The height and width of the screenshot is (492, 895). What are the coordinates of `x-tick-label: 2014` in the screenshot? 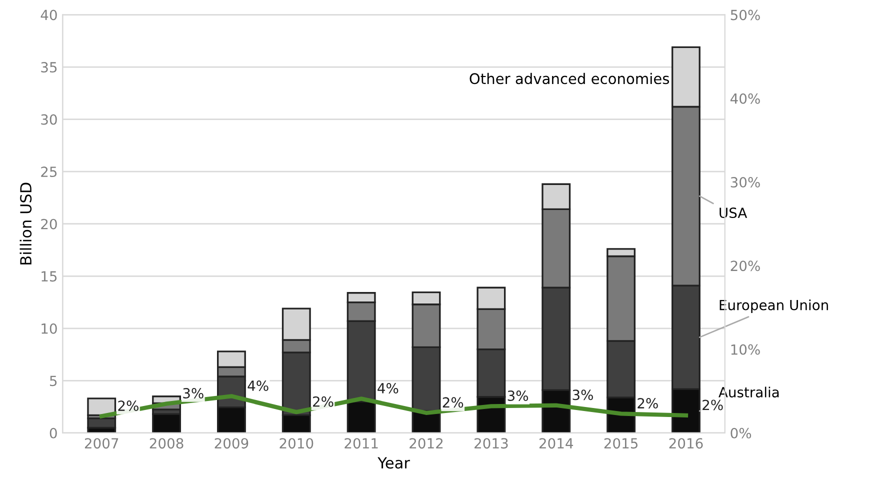 It's located at (556, 443).